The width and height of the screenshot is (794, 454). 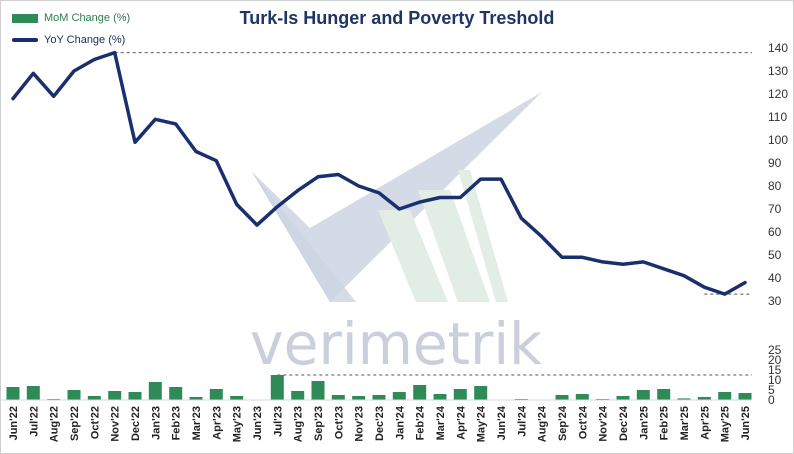 I want to click on x-tick-label-17: Nov'23, so click(x=360, y=424).